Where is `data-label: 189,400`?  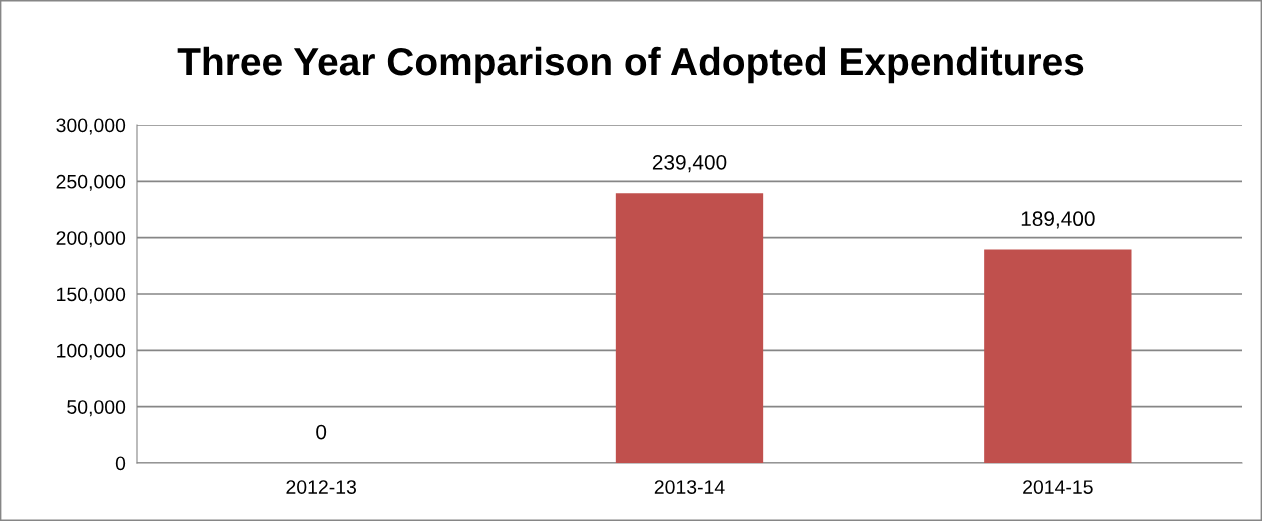
data-label: 189,400 is located at coordinates (1058, 220).